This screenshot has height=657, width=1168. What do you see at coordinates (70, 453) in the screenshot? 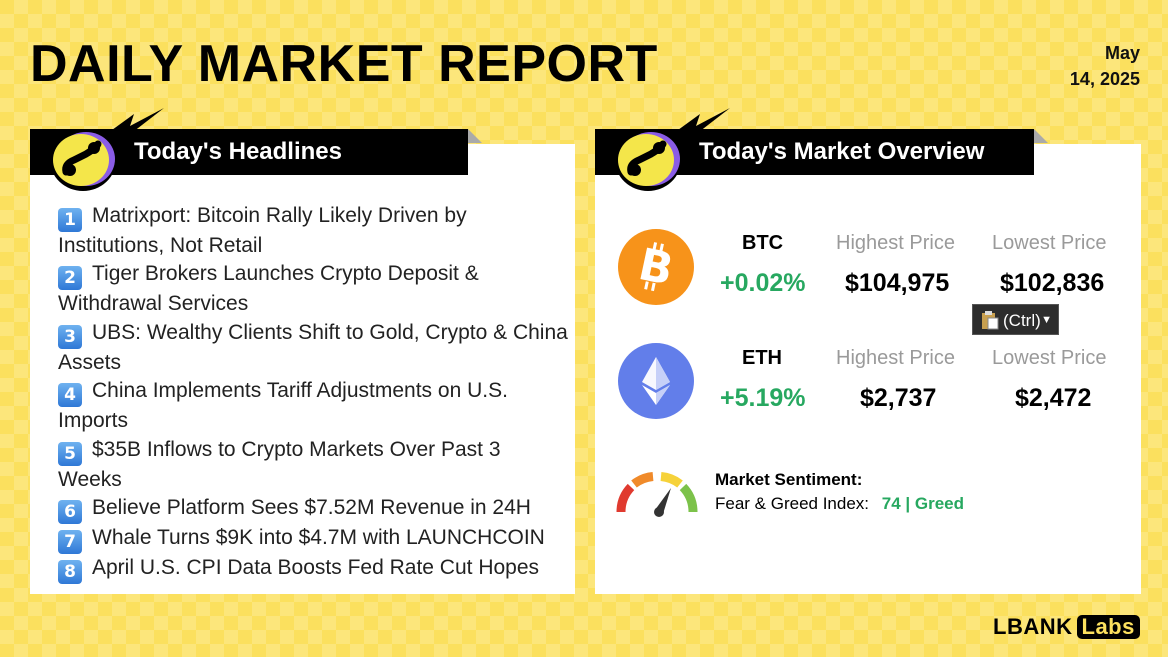
I see `number-badge-icon: 5` at bounding box center [70, 453].